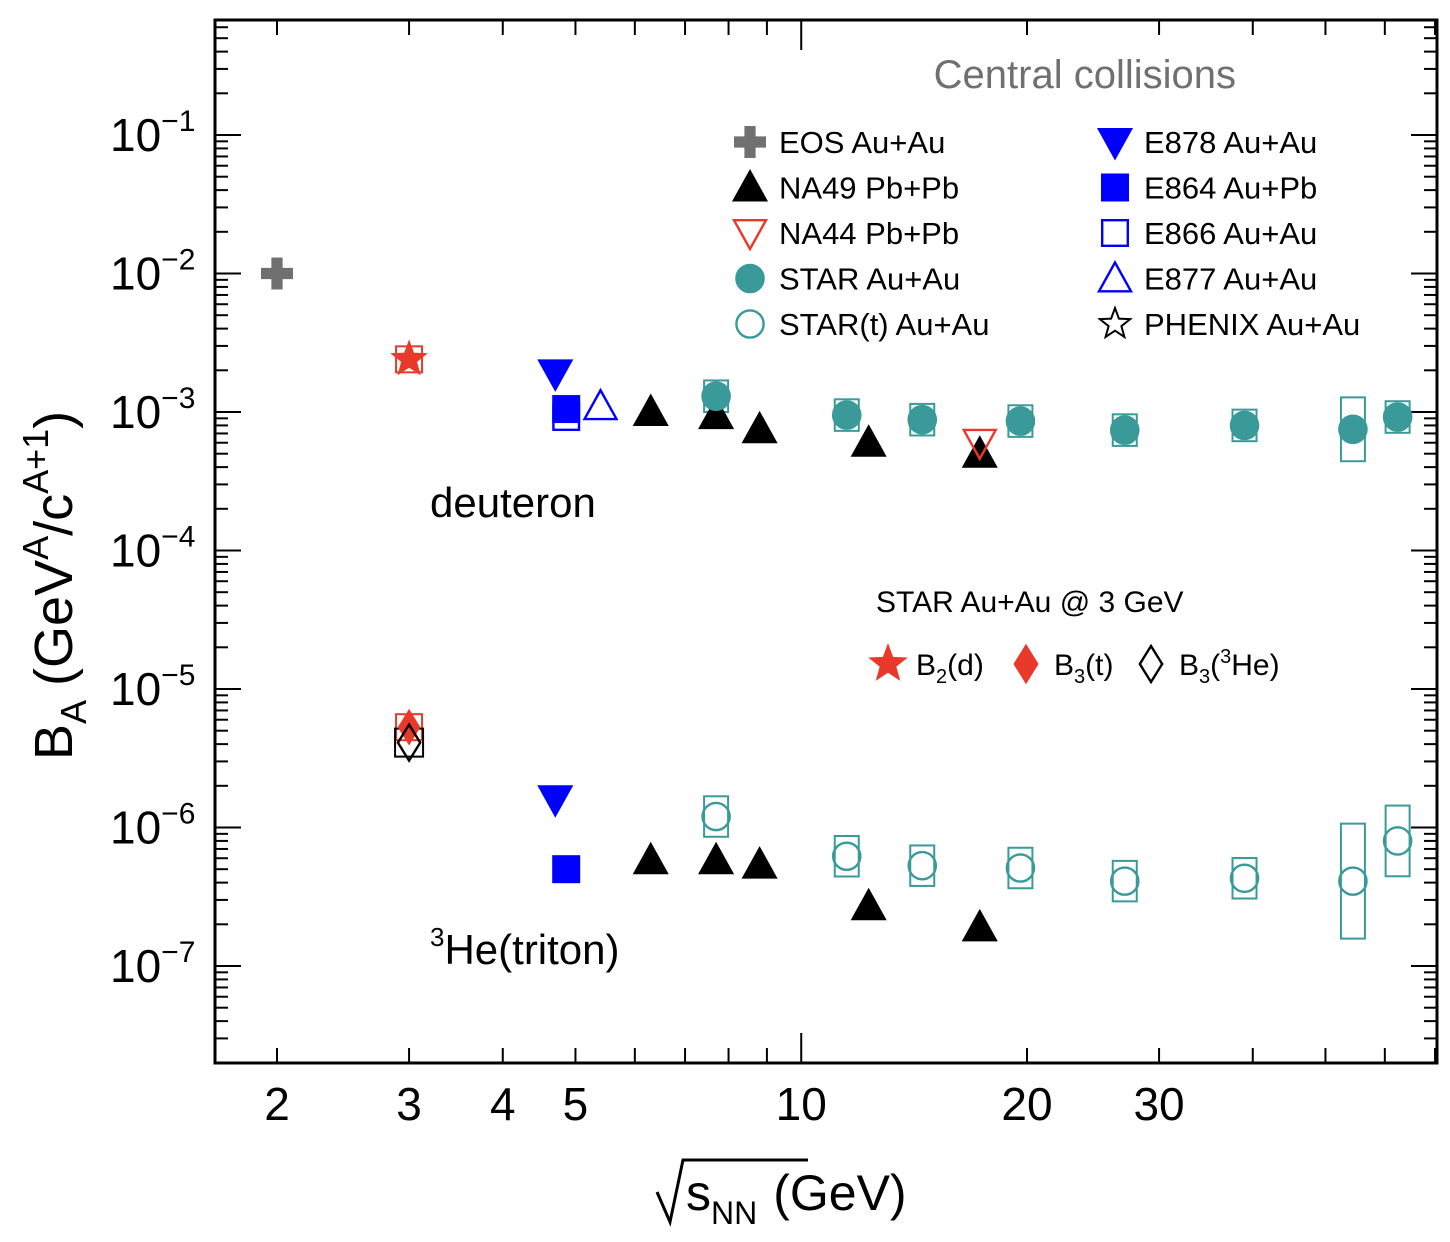 The width and height of the screenshot is (1450, 1242). What do you see at coordinates (54, 623) in the screenshot?
I see `y-axis-label-open: (GeV` at bounding box center [54, 623].